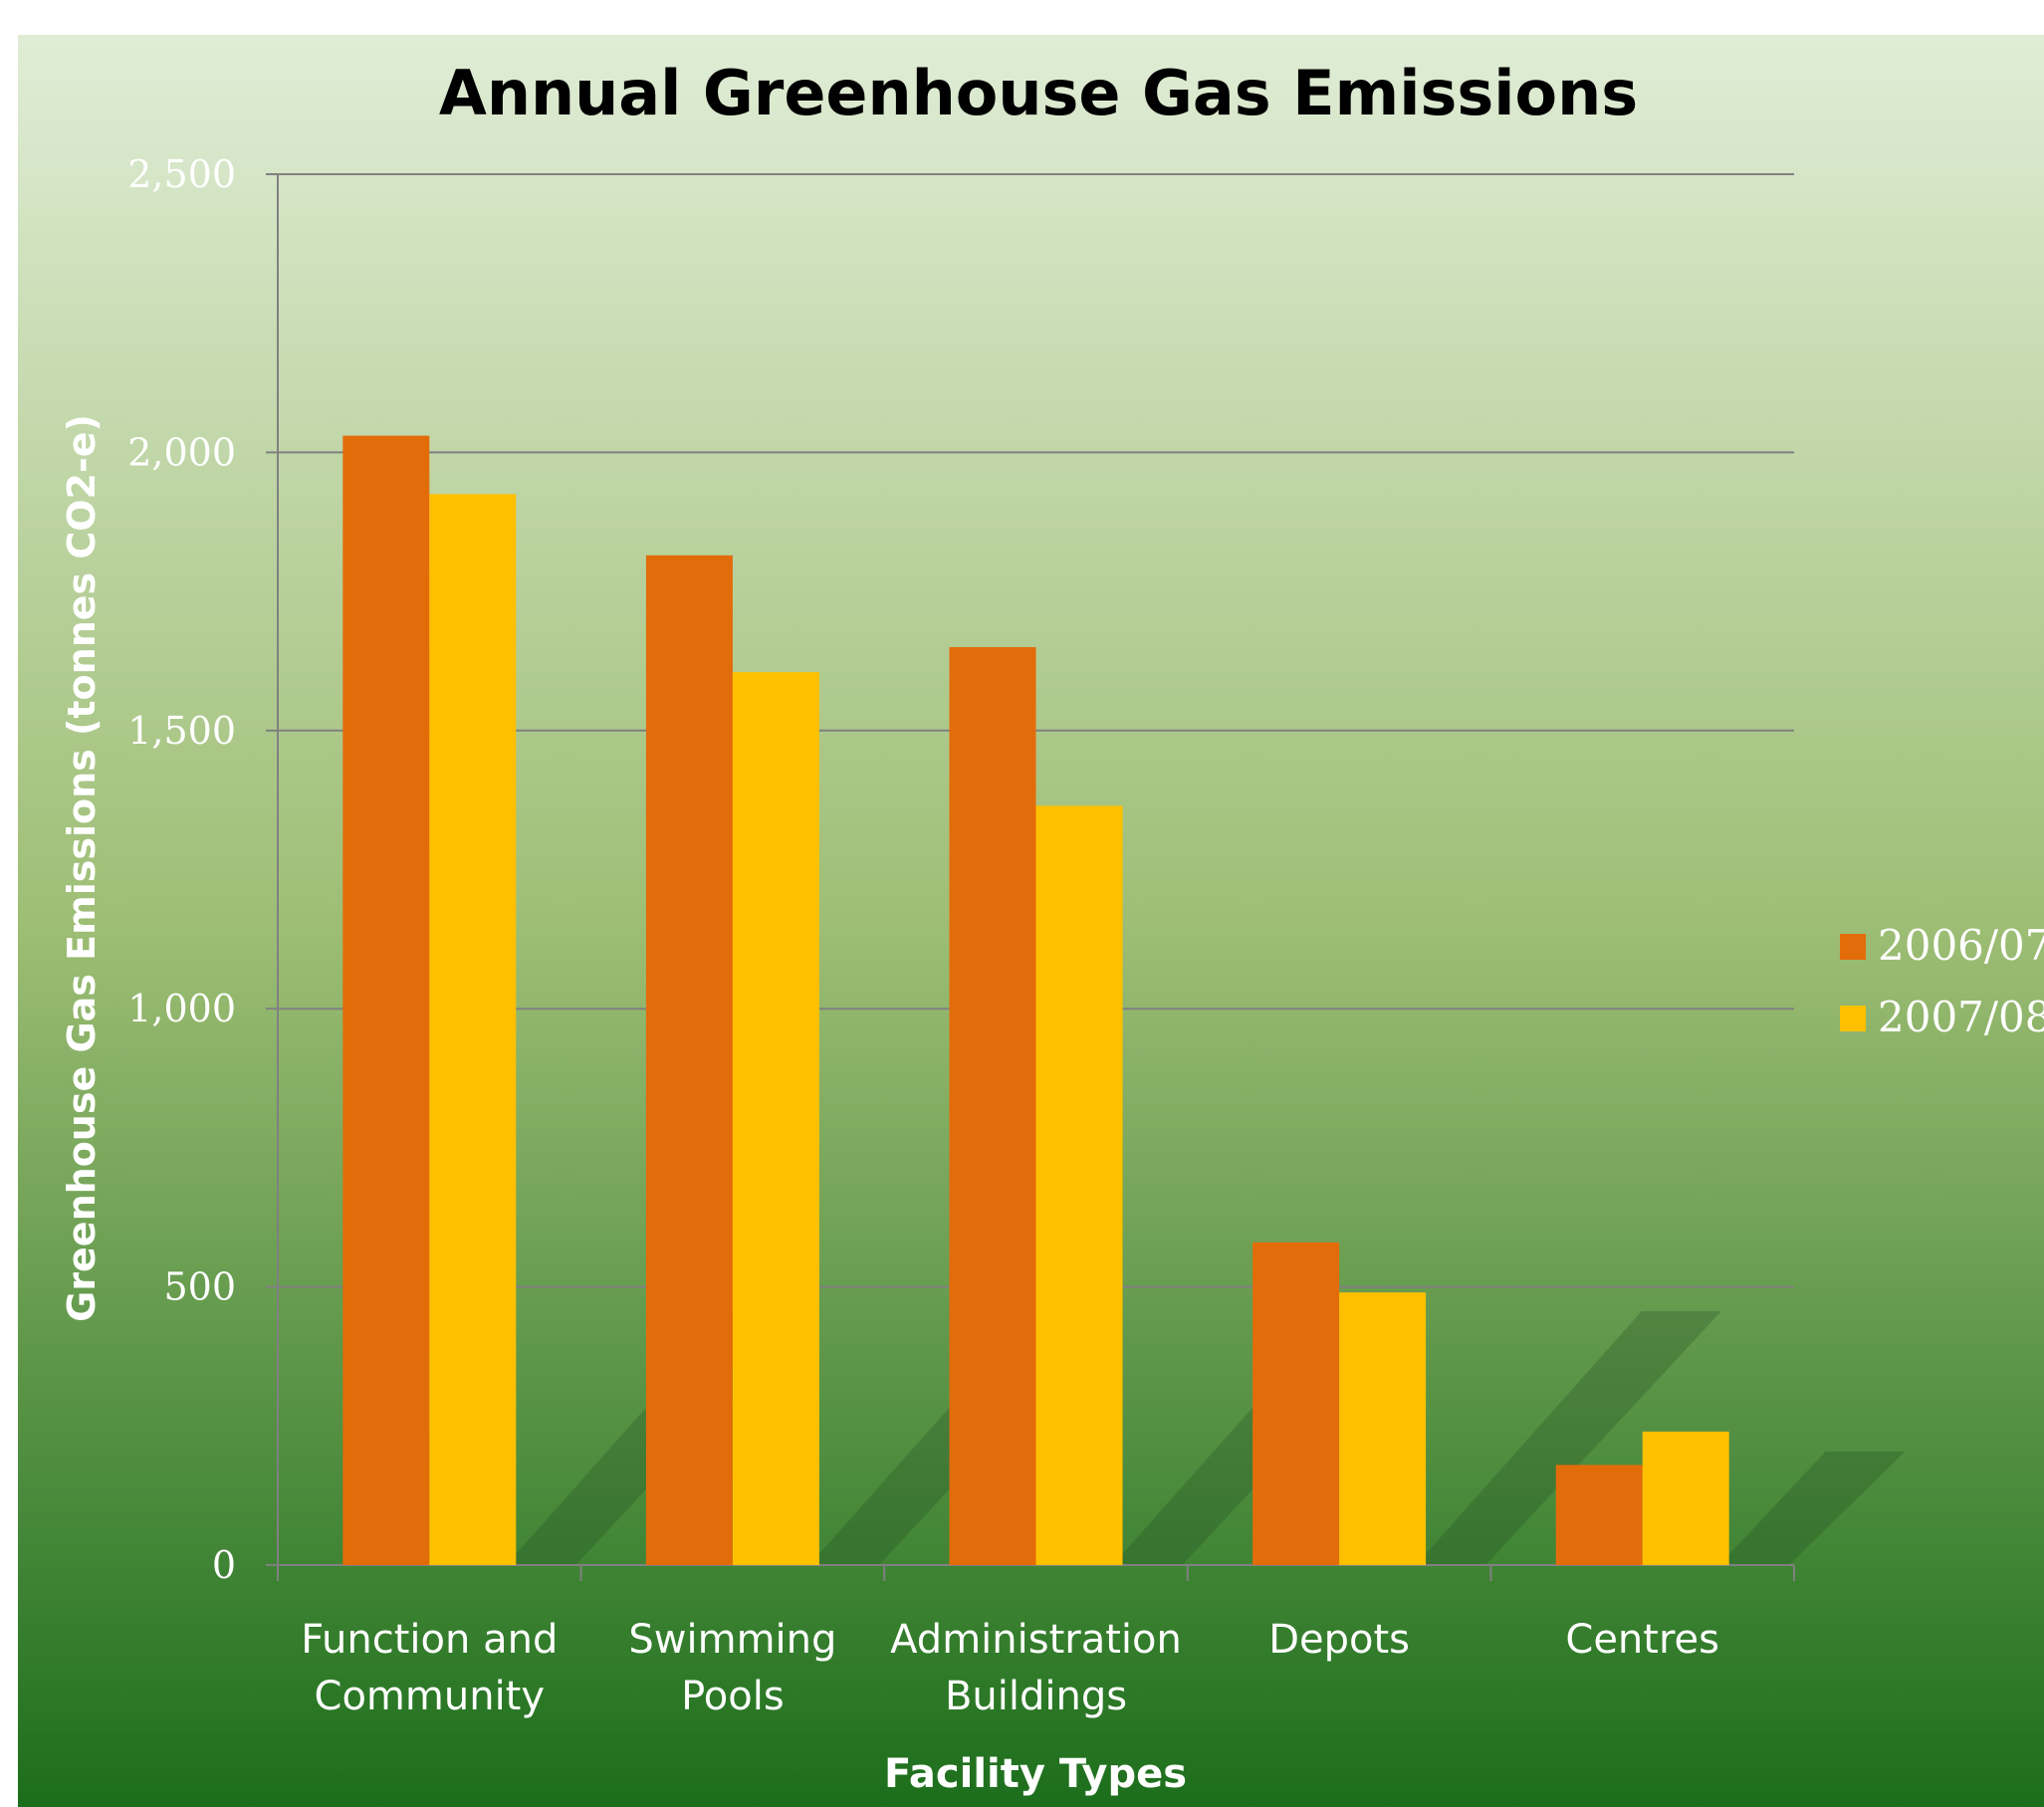  I want to click on x-tick-label: Depots, so click(1339, 1640).